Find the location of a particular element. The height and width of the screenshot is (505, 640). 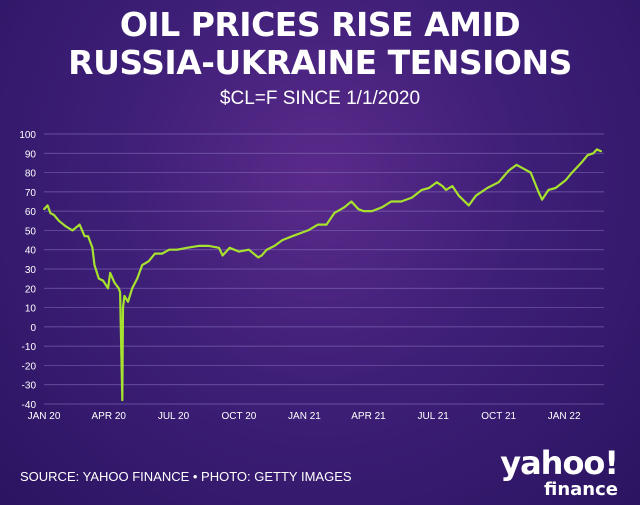

y-tick-label: 70 is located at coordinates (31, 193).